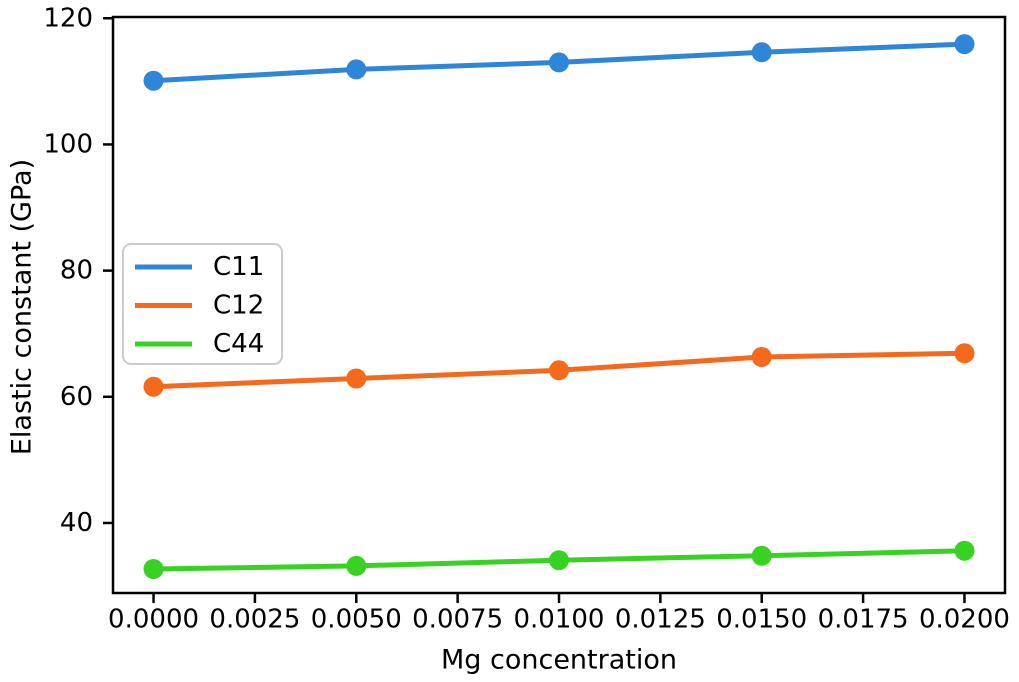  What do you see at coordinates (153, 619) in the screenshot?
I see `x-tick-label: 0.0000` at bounding box center [153, 619].